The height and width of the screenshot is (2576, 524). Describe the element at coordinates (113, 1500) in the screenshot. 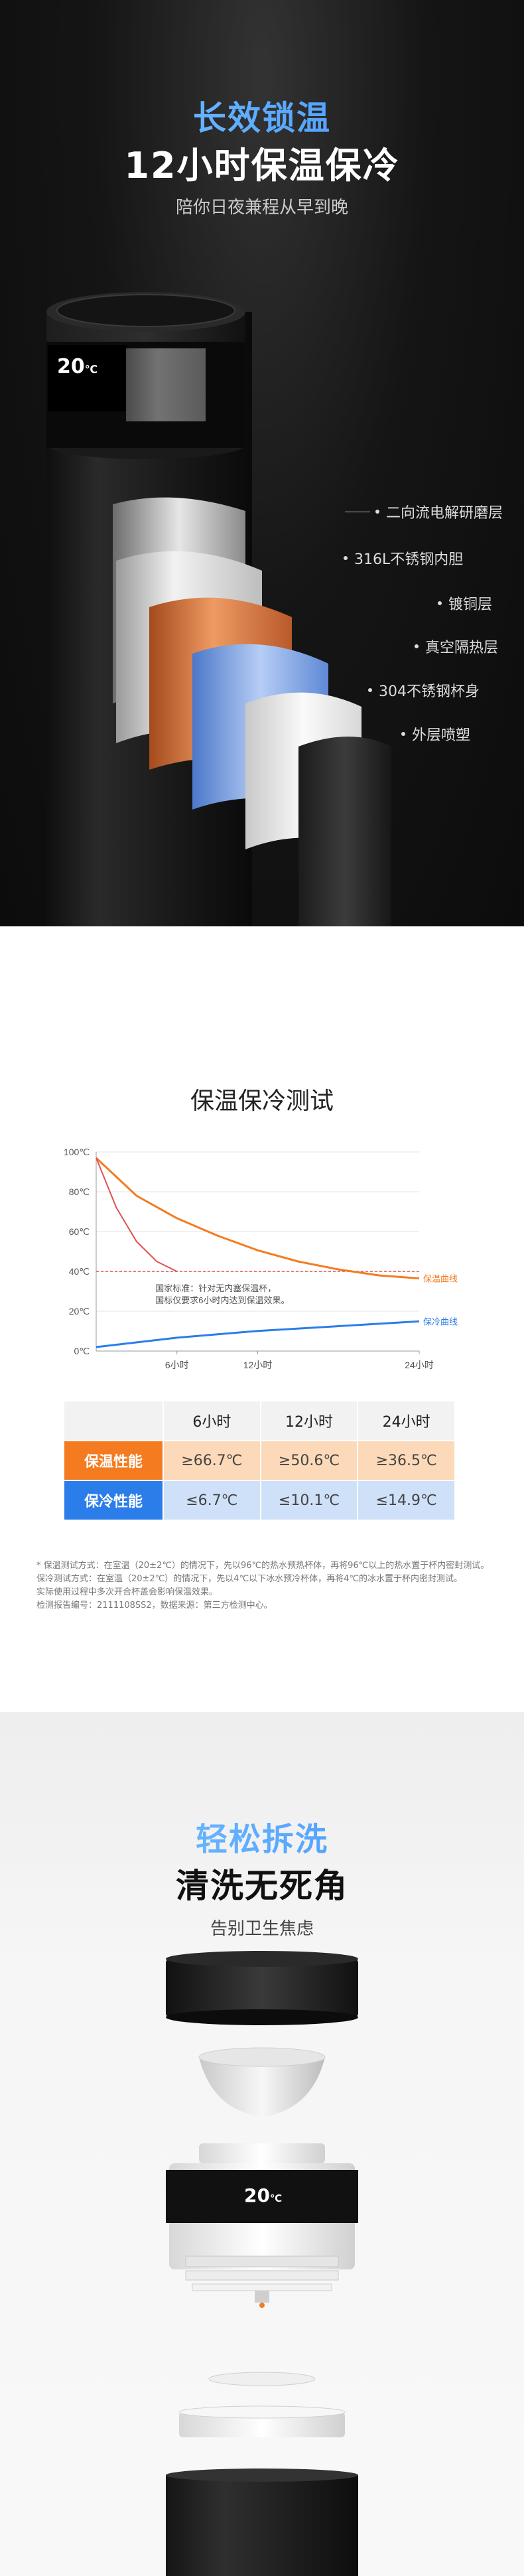

I see `row-label-cold: 保冷性能` at that location.